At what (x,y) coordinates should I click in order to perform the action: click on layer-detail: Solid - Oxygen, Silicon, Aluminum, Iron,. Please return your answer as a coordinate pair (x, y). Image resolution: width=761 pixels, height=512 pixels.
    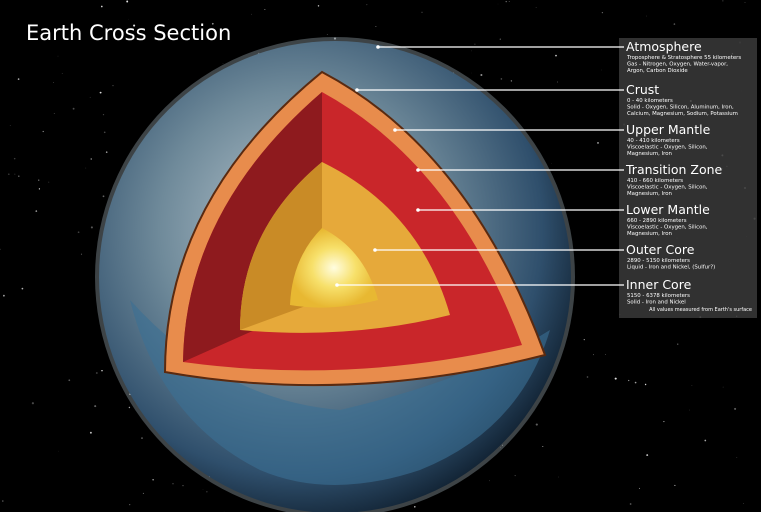
    Looking at the image, I should click on (680, 108).